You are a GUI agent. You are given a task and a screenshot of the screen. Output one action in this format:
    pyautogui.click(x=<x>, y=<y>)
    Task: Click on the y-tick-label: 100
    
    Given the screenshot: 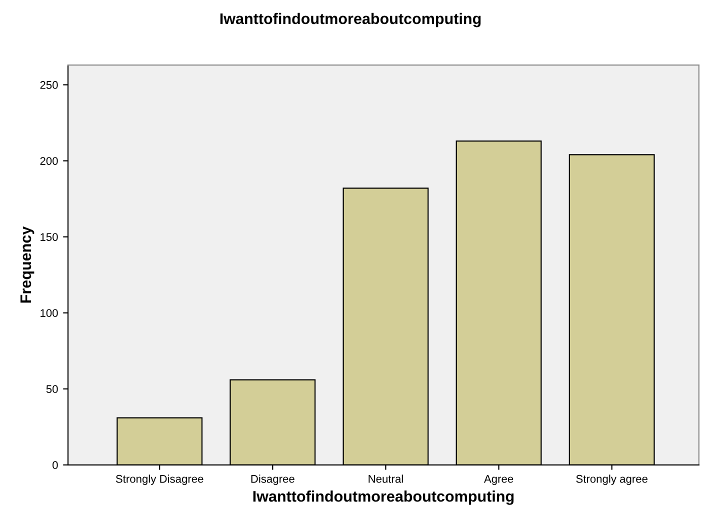 What is the action you would take?
    pyautogui.click(x=49, y=313)
    